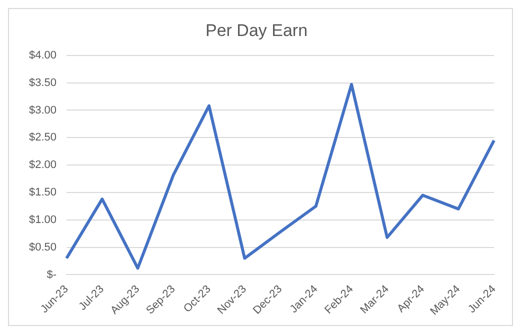 This screenshot has height=334, width=521. What do you see at coordinates (42, 82) in the screenshot?
I see `y-tick-label: $3.50` at bounding box center [42, 82].